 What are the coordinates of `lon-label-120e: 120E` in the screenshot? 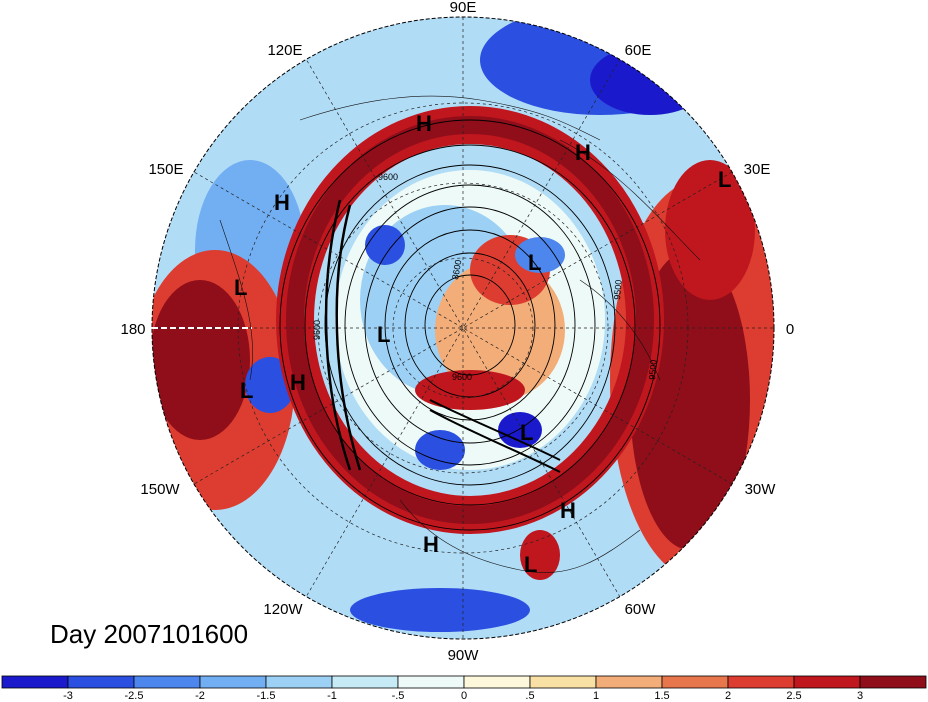 It's located at (284, 50).